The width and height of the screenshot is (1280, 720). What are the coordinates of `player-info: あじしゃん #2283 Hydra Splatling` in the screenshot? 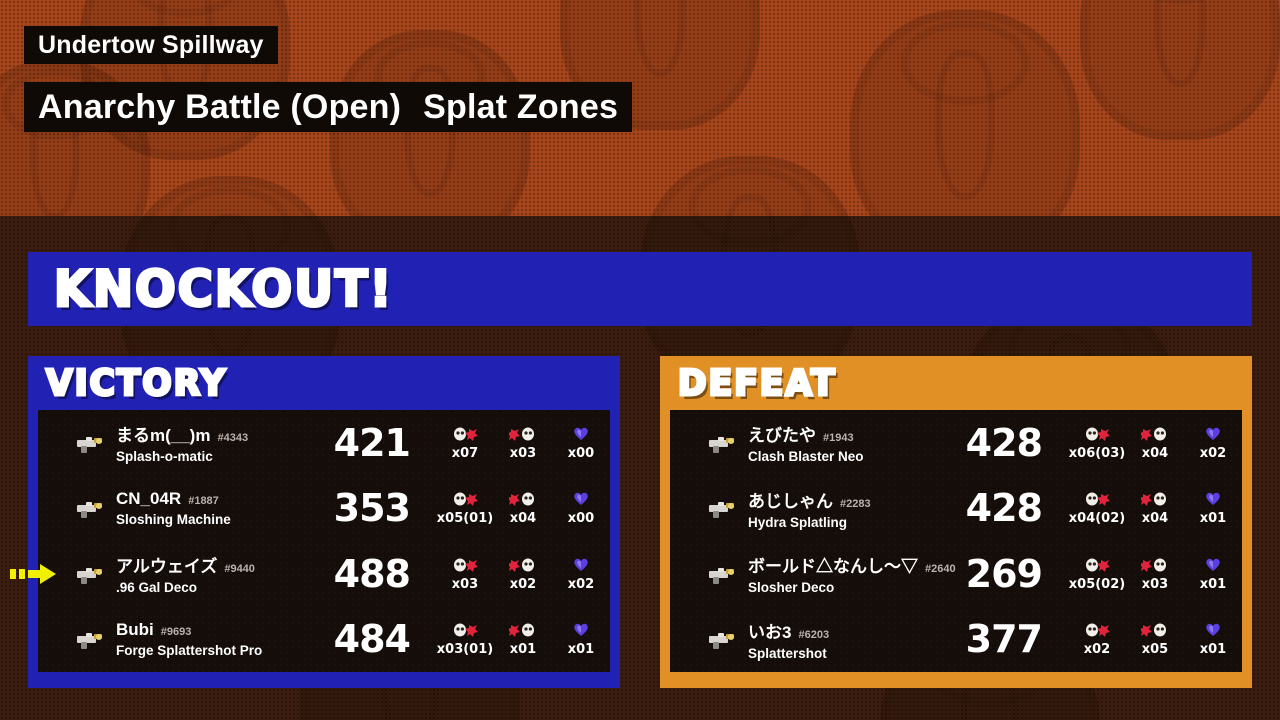 It's located at (856, 508).